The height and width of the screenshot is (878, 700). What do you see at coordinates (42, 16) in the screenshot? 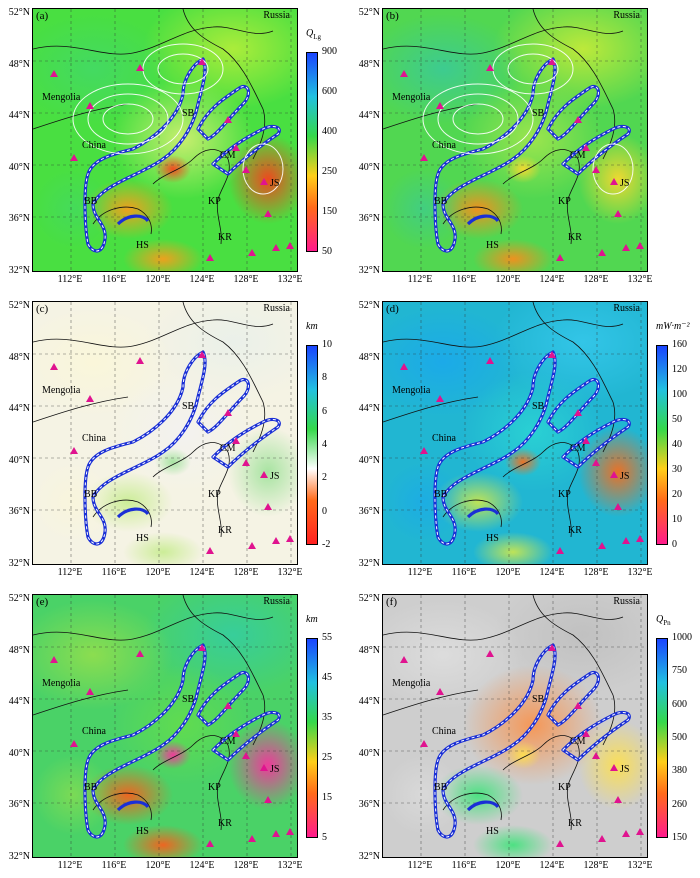
I see `panel-label: (a)` at bounding box center [42, 16].